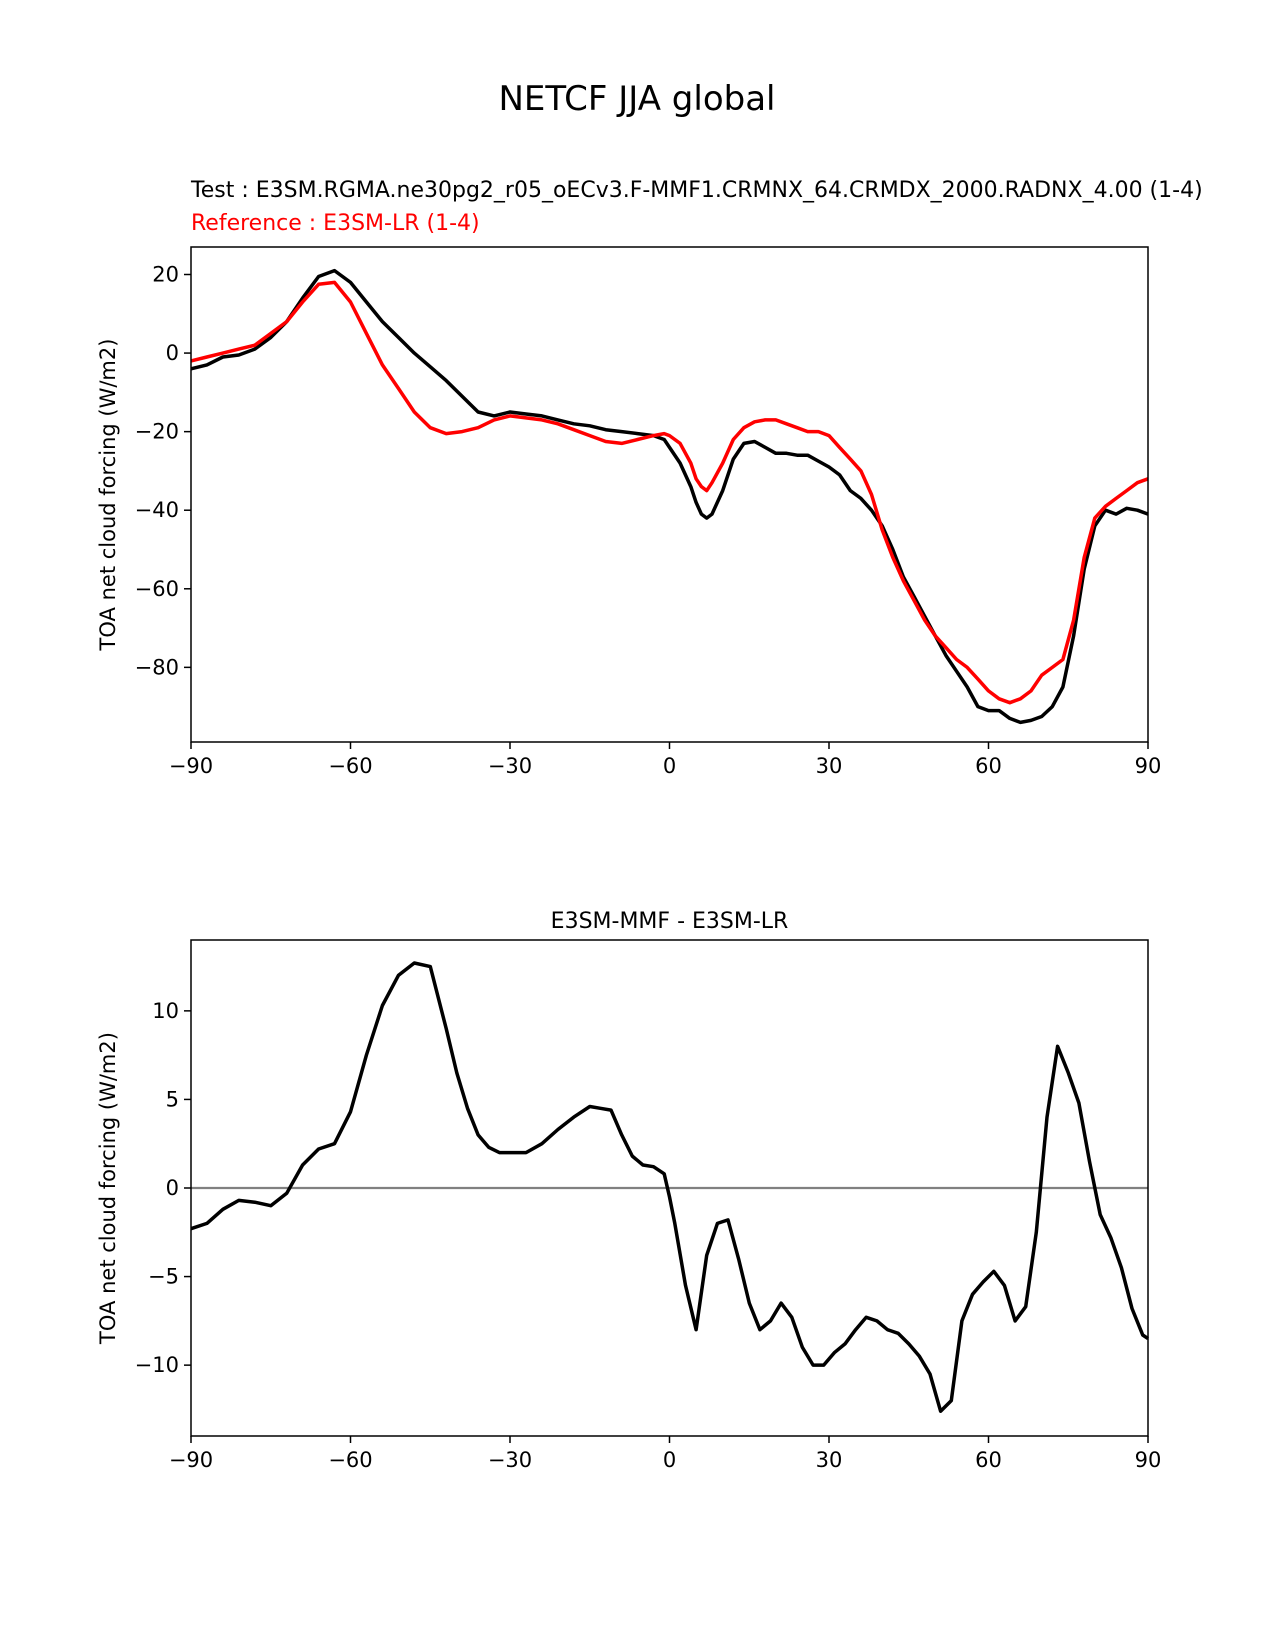  What do you see at coordinates (157, 667) in the screenshot?
I see `y-tick-label: −80` at bounding box center [157, 667].